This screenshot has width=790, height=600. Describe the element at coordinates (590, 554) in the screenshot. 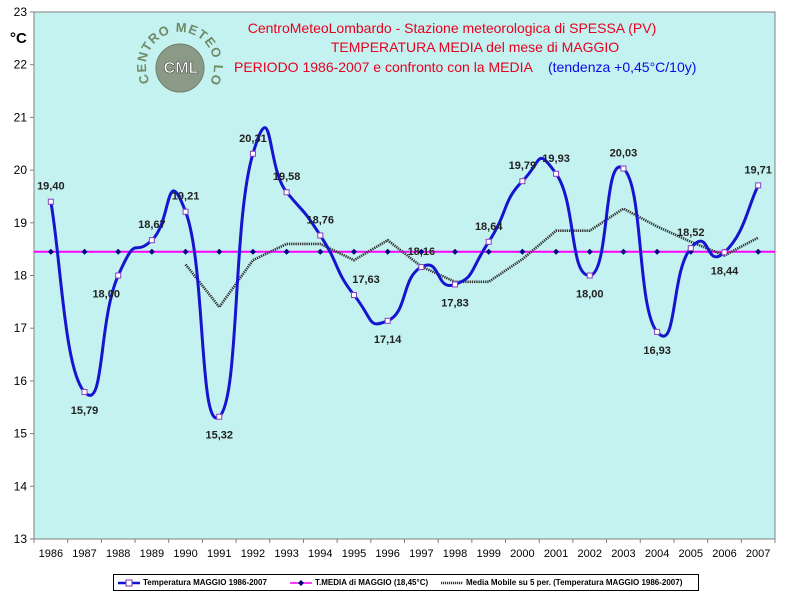

I see `x-tick-label: 2002` at that location.